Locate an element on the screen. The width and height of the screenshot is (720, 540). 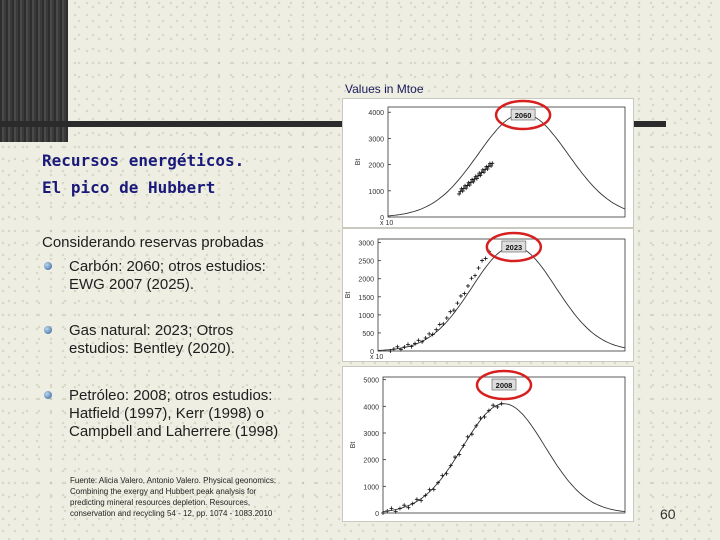
chart-svg: 0 1000 2000 3000 4000 Bt x 10 2060 is located at coordinates (490, 163).